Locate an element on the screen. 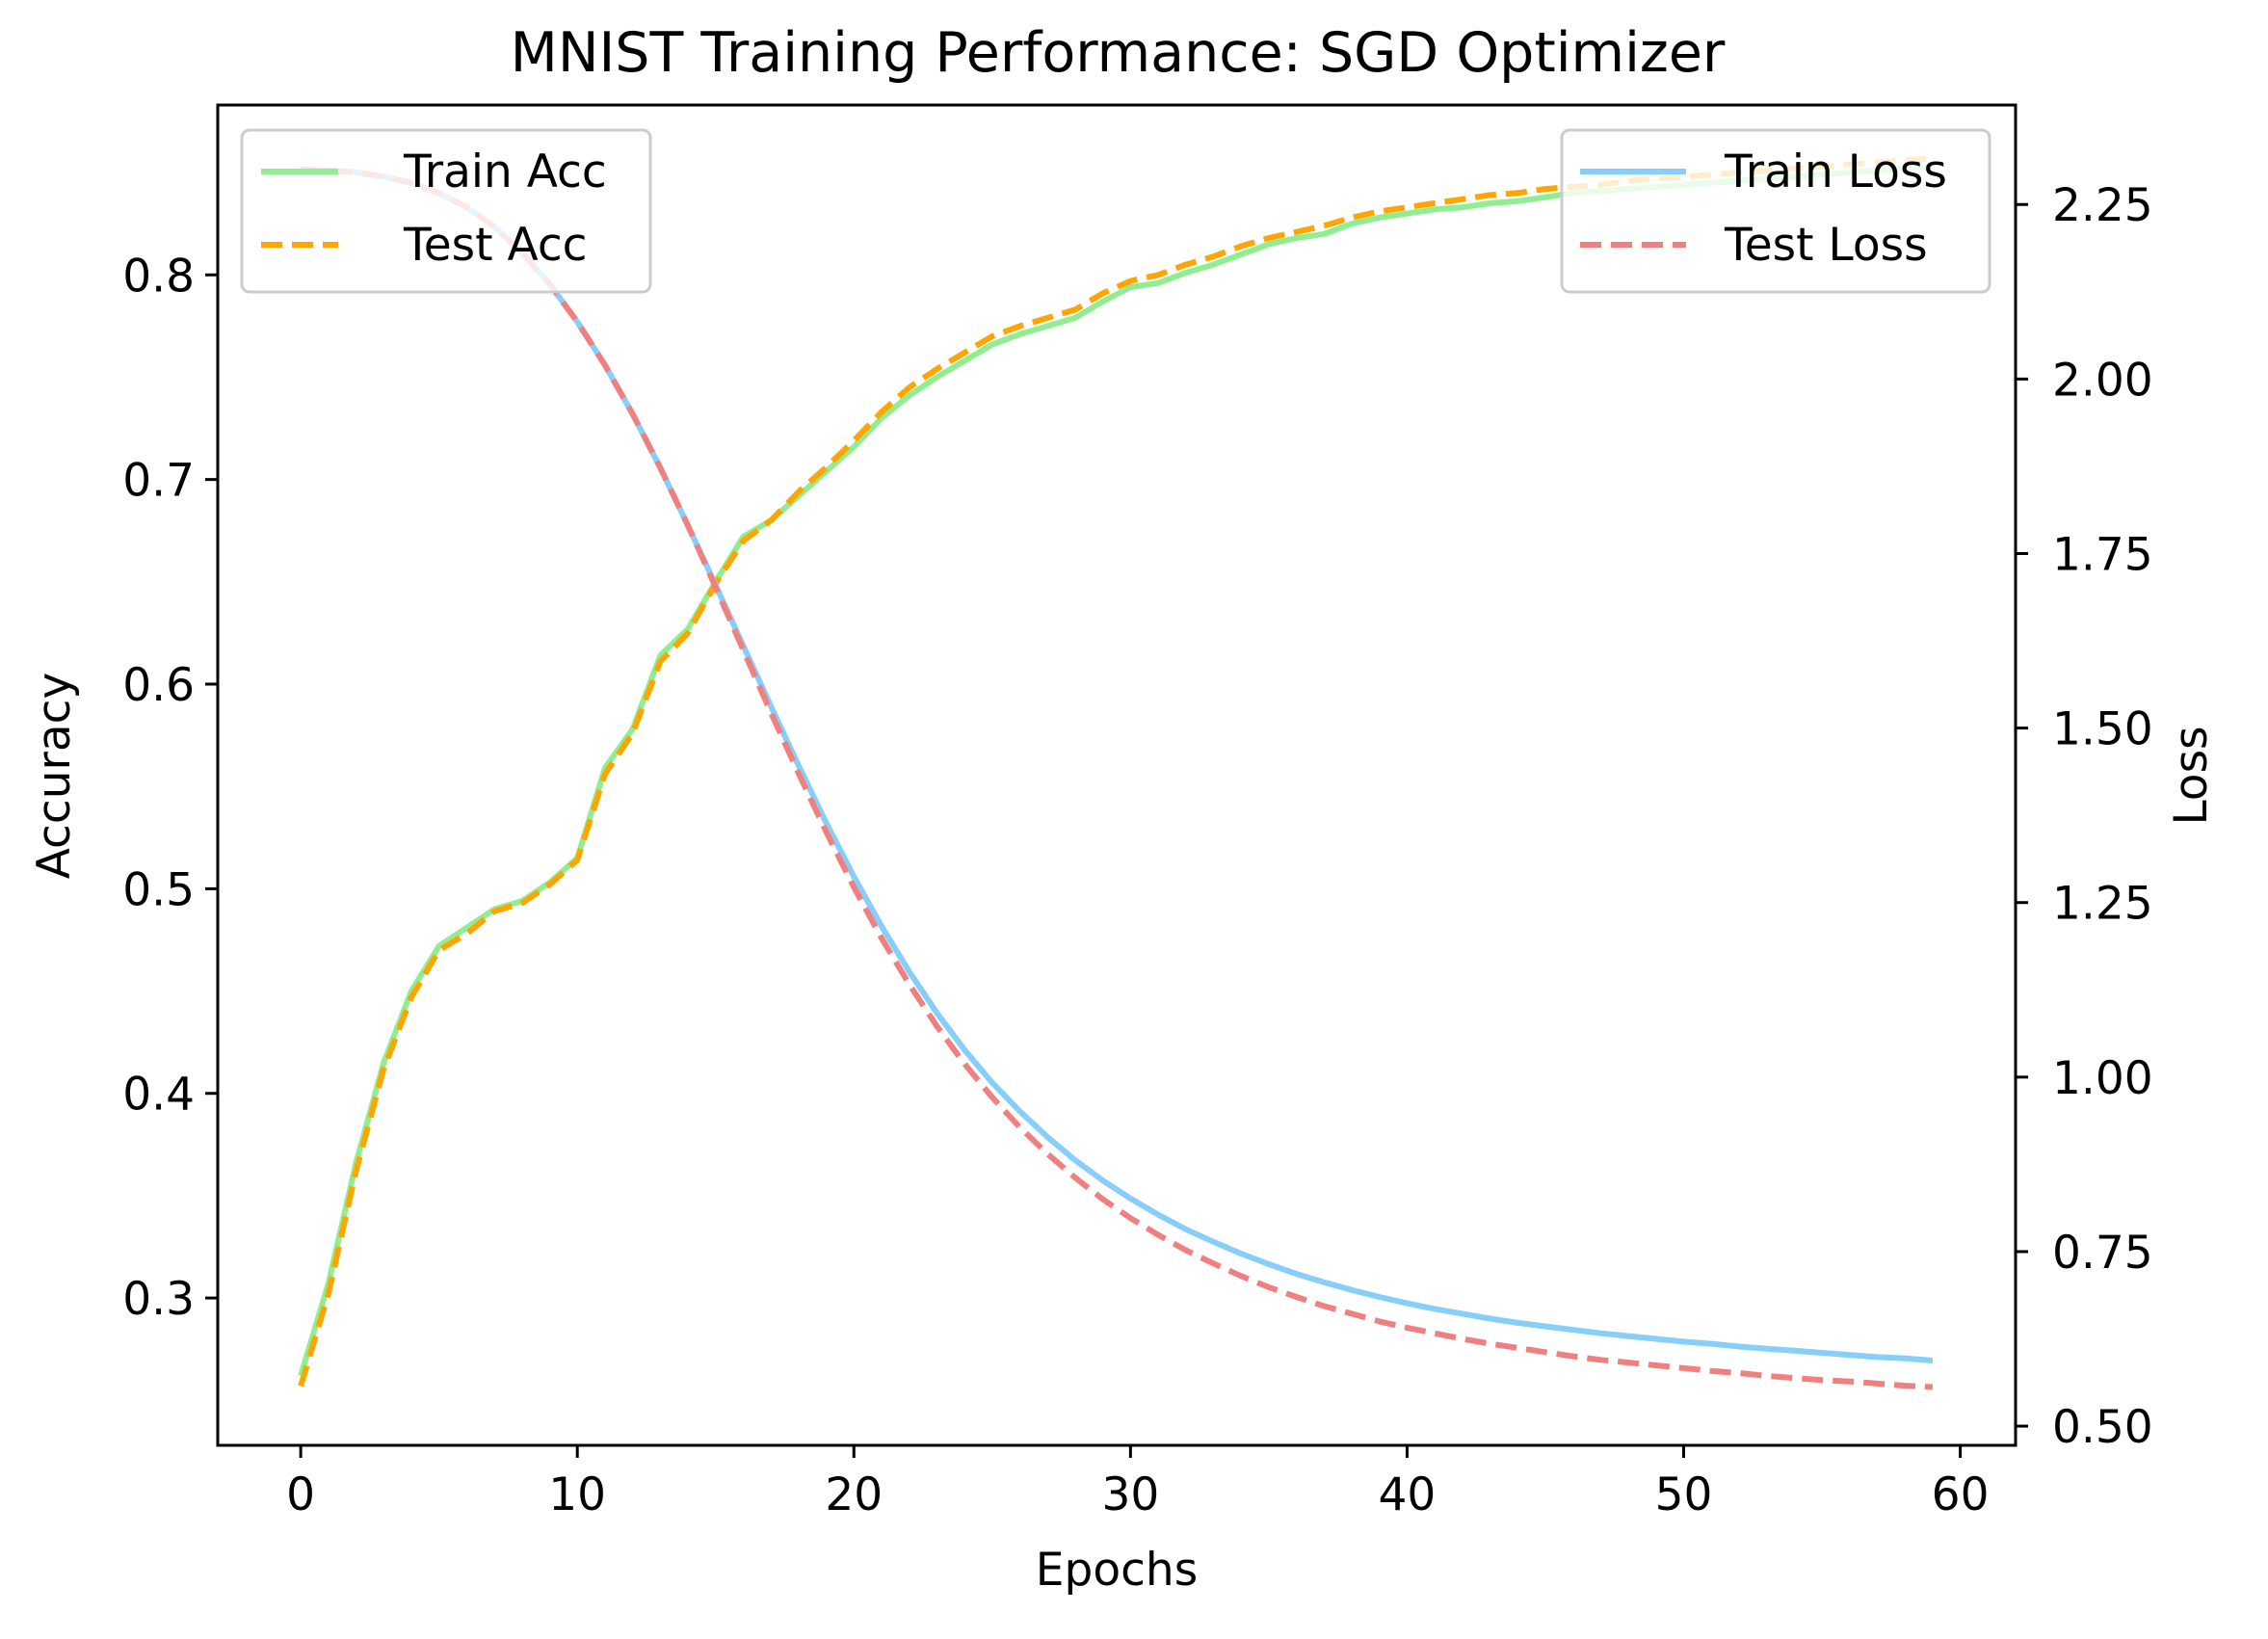  x-tick-label: 50 is located at coordinates (1684, 1495).